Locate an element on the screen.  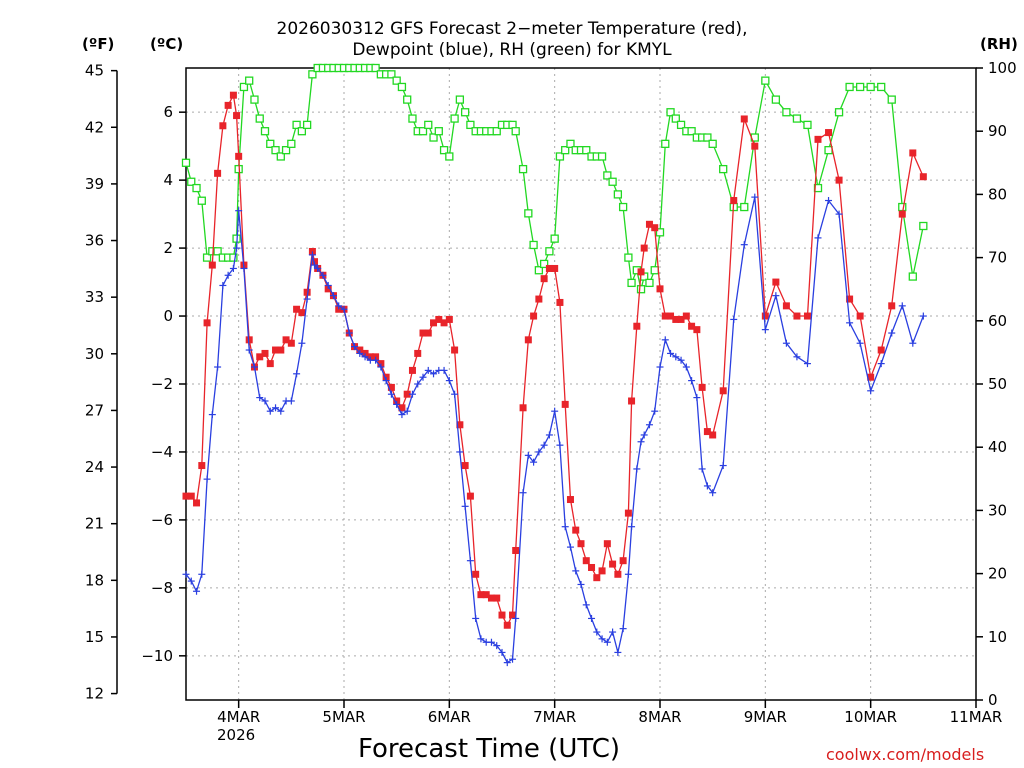
fahrenheit-tick-label: 27 is located at coordinates (94, 410).